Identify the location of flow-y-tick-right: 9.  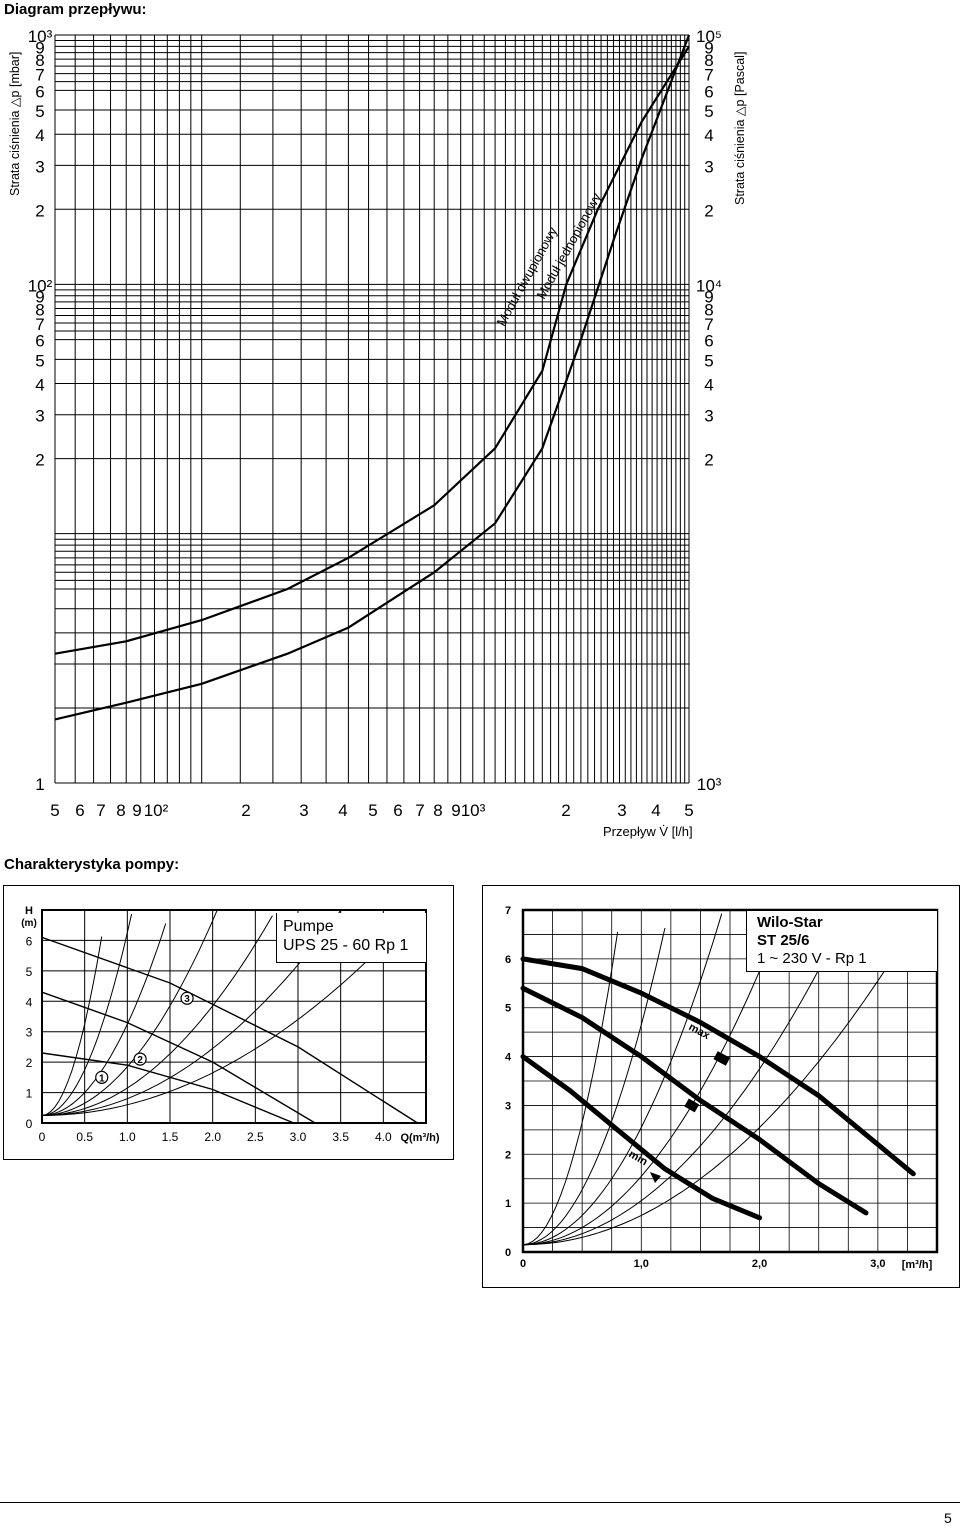
(708, 297).